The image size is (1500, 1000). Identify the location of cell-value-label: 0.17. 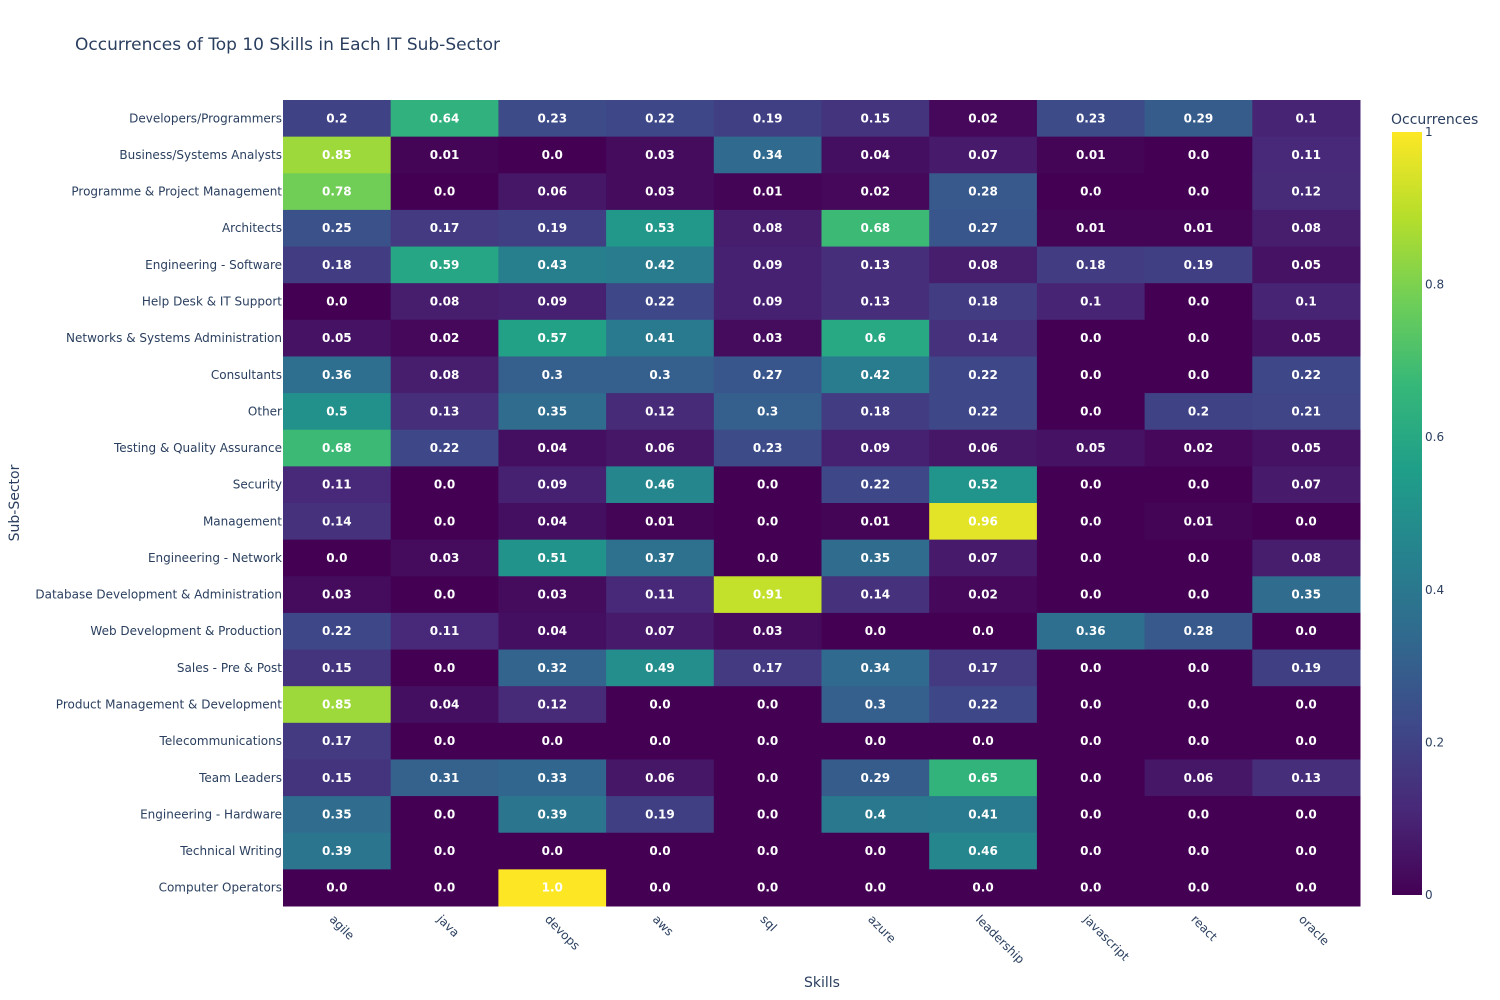
(337, 741).